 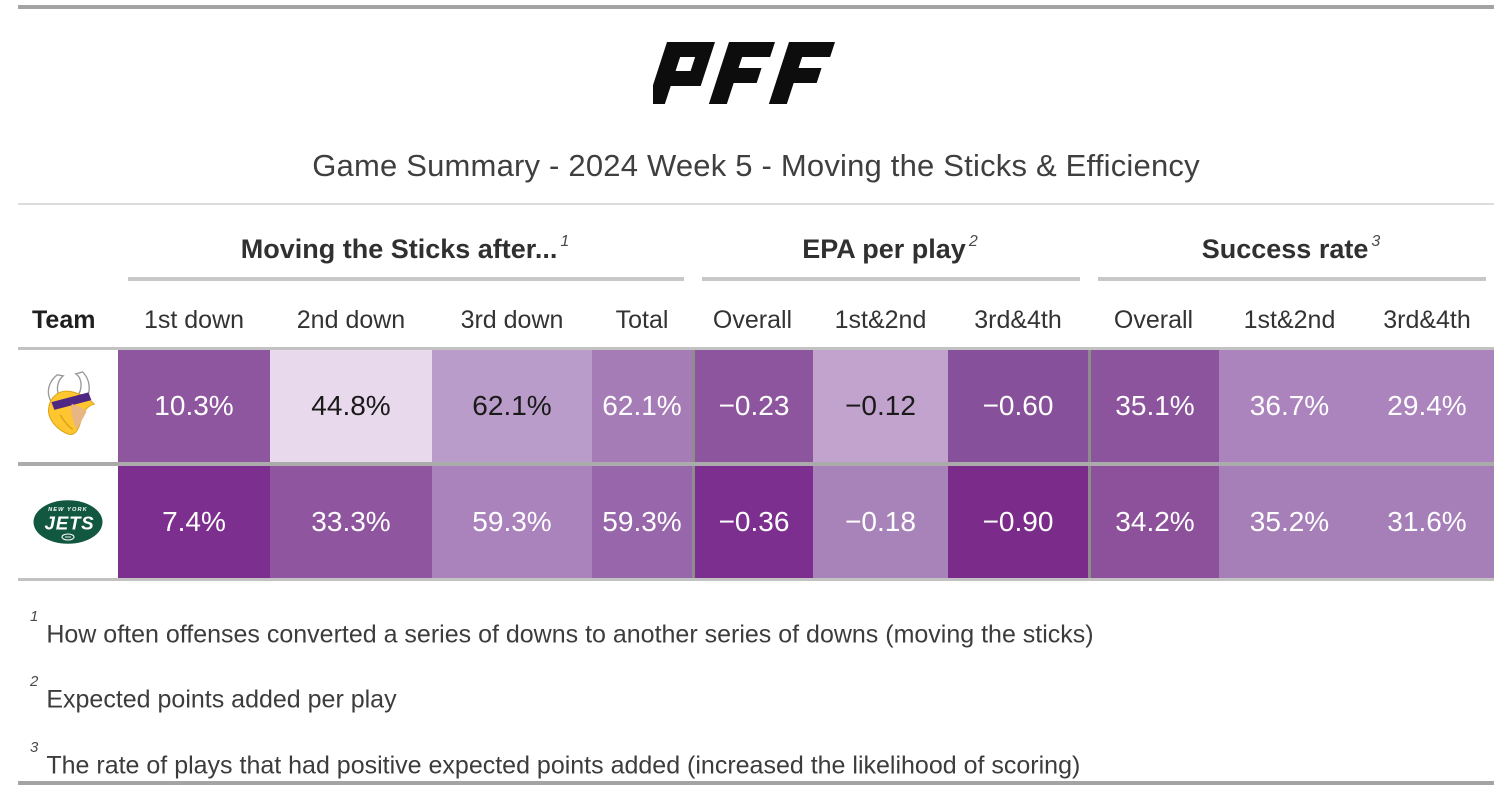 I want to click on table-cell: −0.12, so click(x=880, y=406).